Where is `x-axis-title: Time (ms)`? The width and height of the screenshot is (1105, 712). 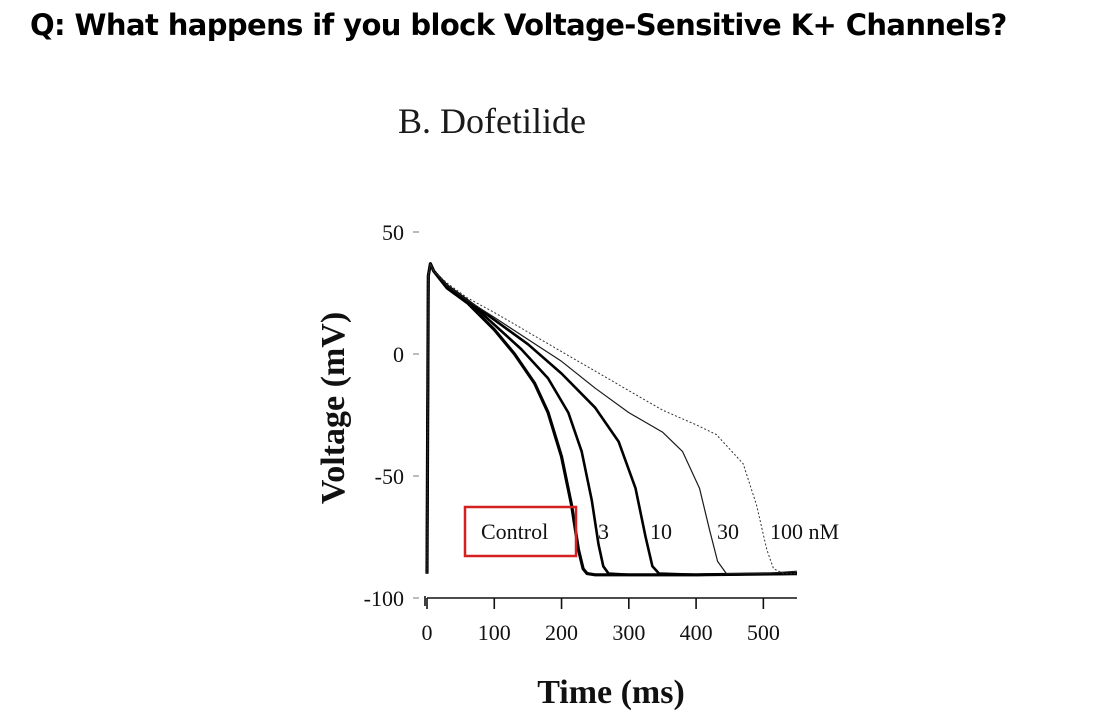 x-axis-title: Time (ms) is located at coordinates (611, 692).